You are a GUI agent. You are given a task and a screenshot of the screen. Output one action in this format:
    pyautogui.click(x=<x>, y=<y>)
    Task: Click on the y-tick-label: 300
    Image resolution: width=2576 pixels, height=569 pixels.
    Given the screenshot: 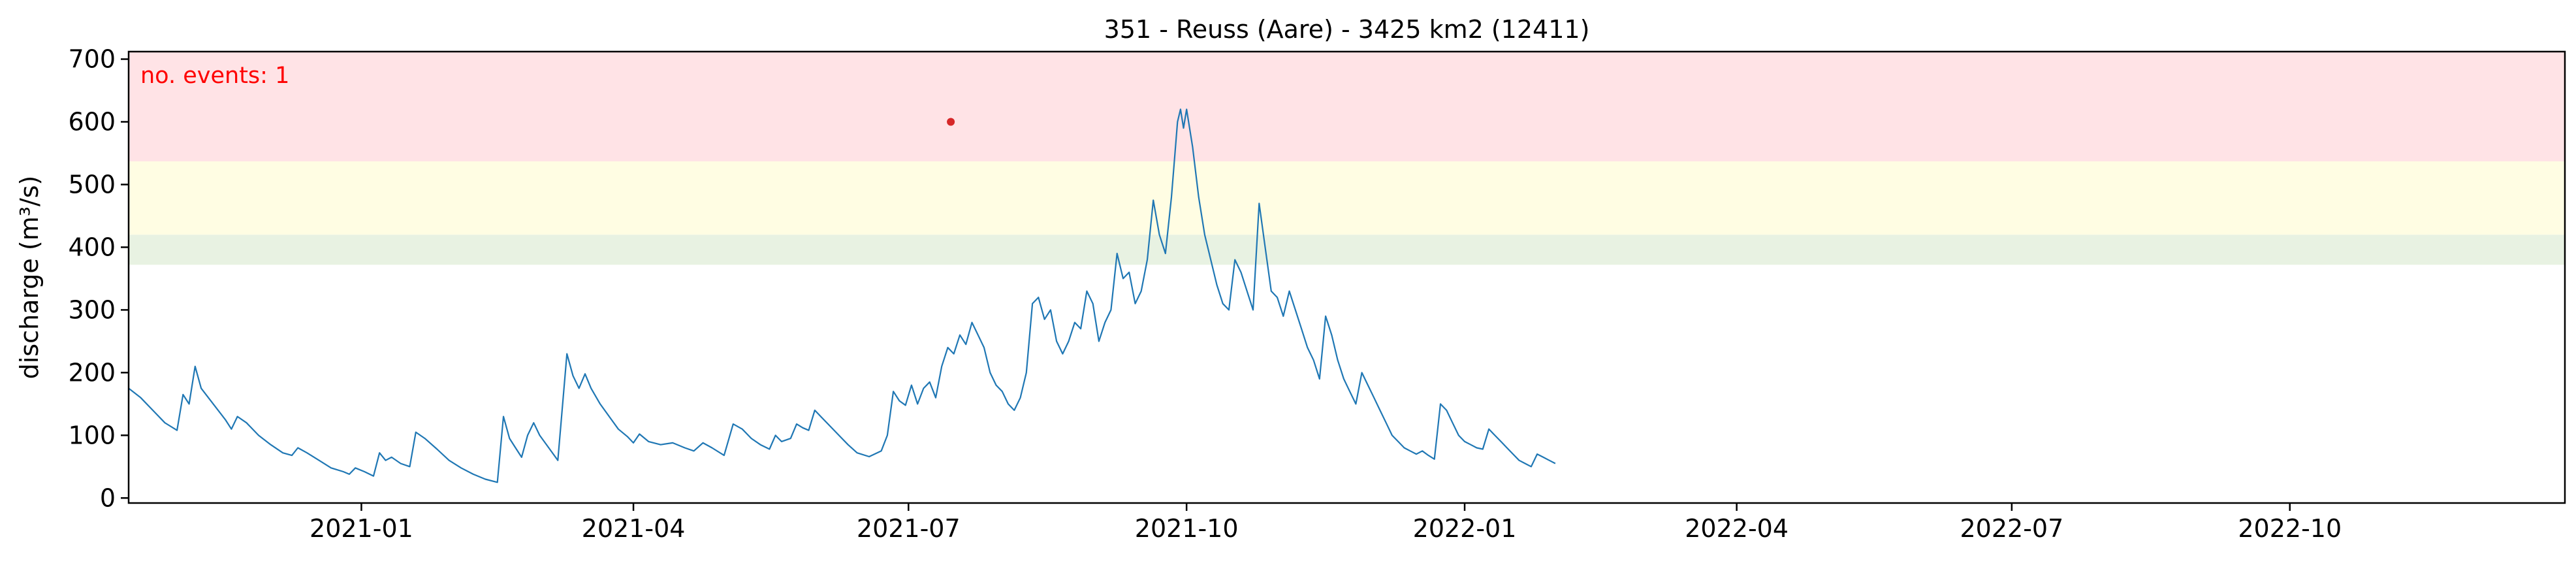 What is the action you would take?
    pyautogui.click(x=92, y=309)
    